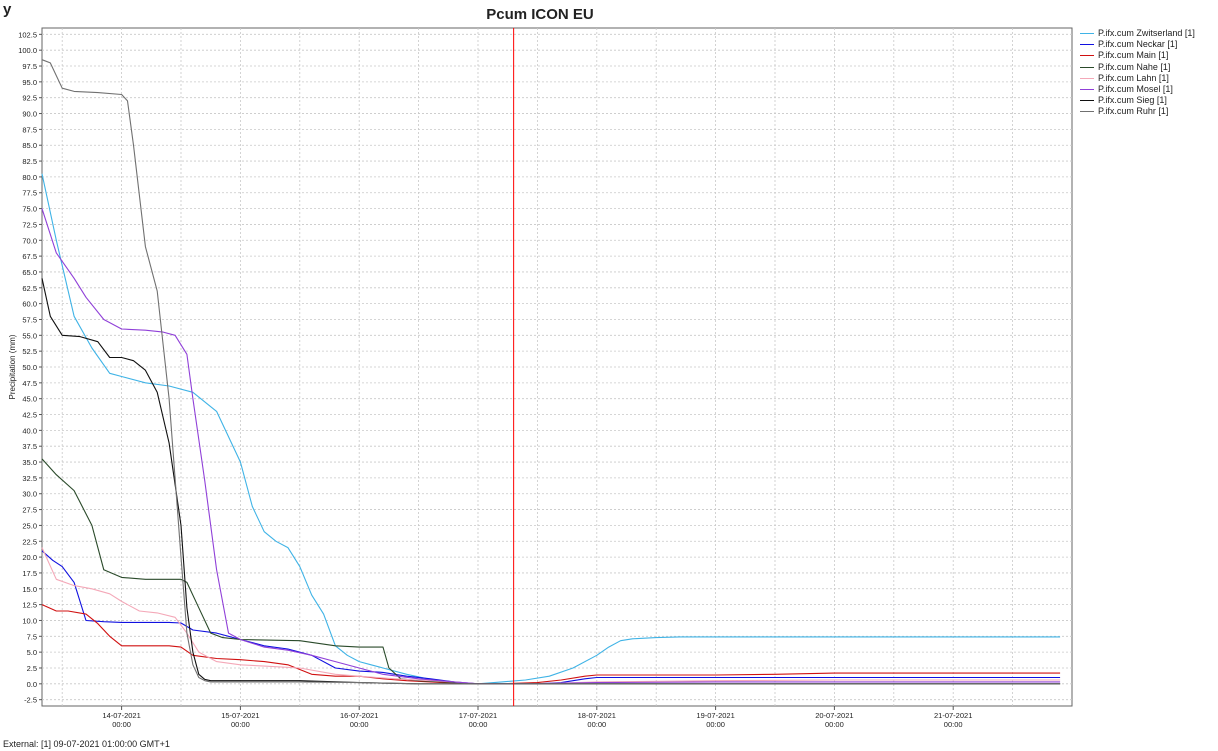 This screenshot has width=1218, height=751. I want to click on y-tick-label: 102.5, so click(27, 34).